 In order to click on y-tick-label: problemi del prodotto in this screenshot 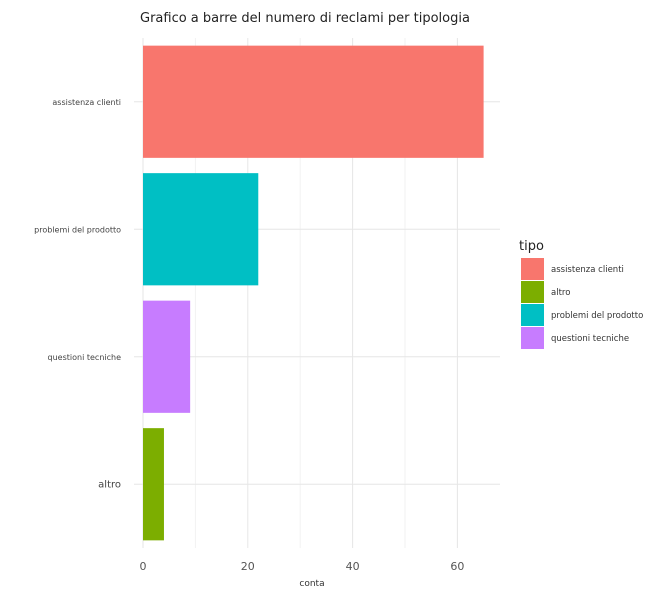, I will do `click(77, 229)`.